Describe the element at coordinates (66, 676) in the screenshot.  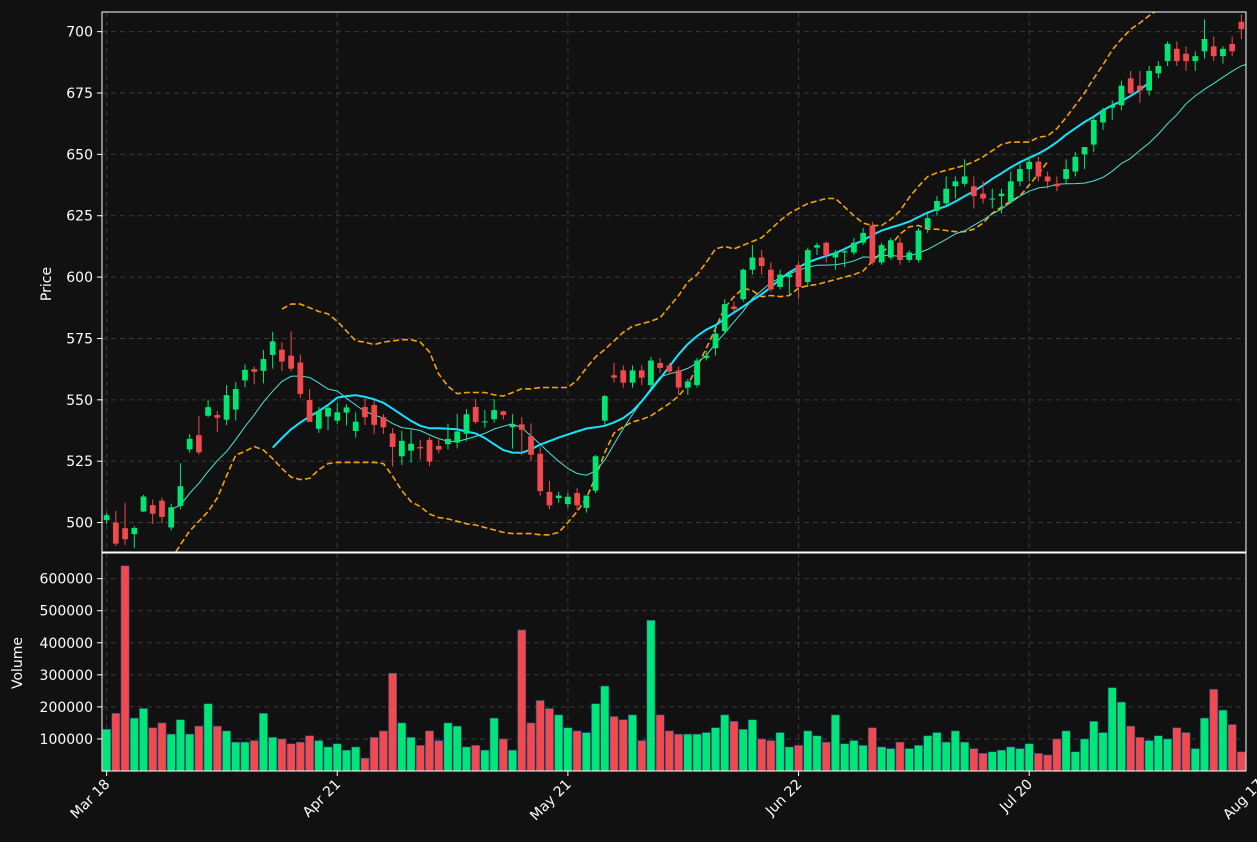
I see `volume-tick-label: 300000` at that location.